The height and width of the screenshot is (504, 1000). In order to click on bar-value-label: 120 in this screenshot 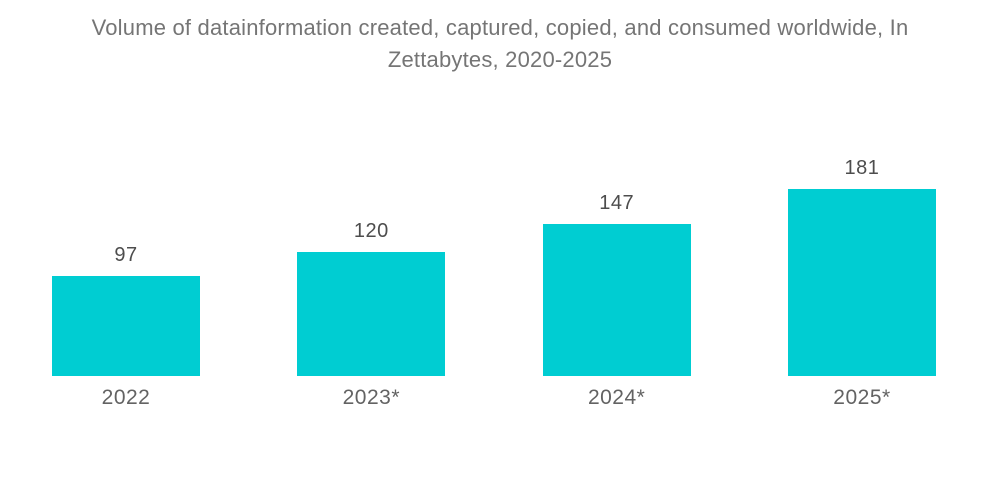, I will do `click(371, 231)`.